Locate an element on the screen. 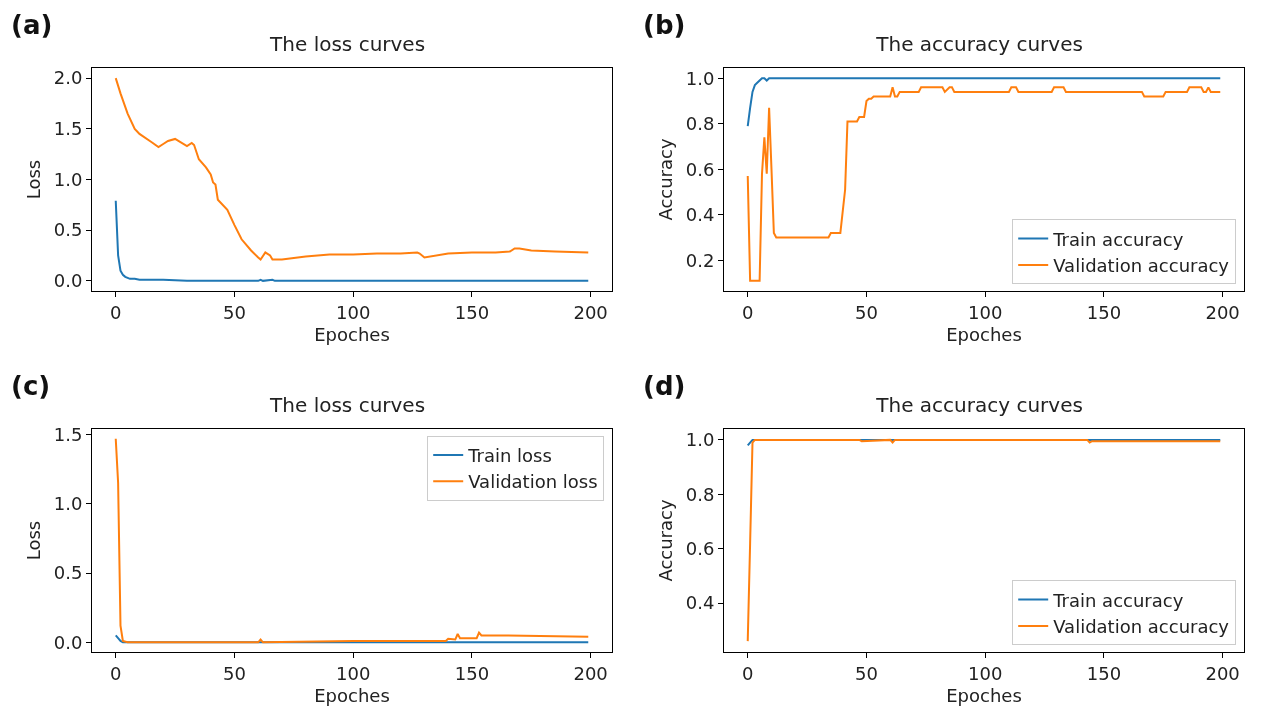 The width and height of the screenshot is (1265, 723). text: (b) is located at coordinates (664, 25).